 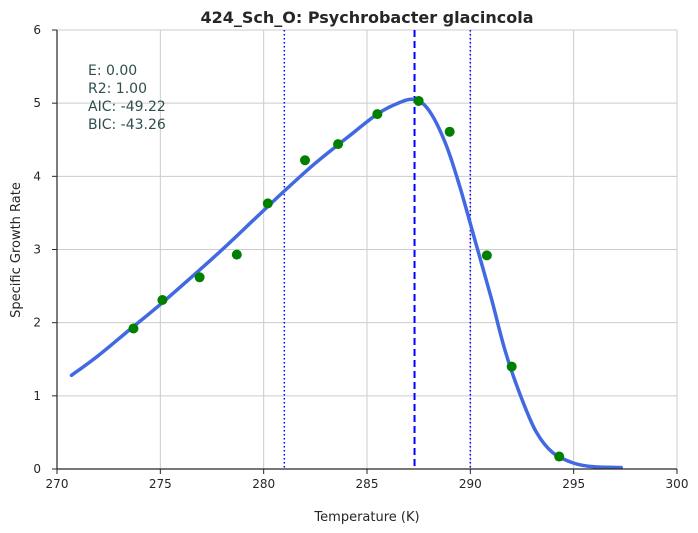 What do you see at coordinates (573, 484) in the screenshot?
I see `x-tick-label: 295` at bounding box center [573, 484].